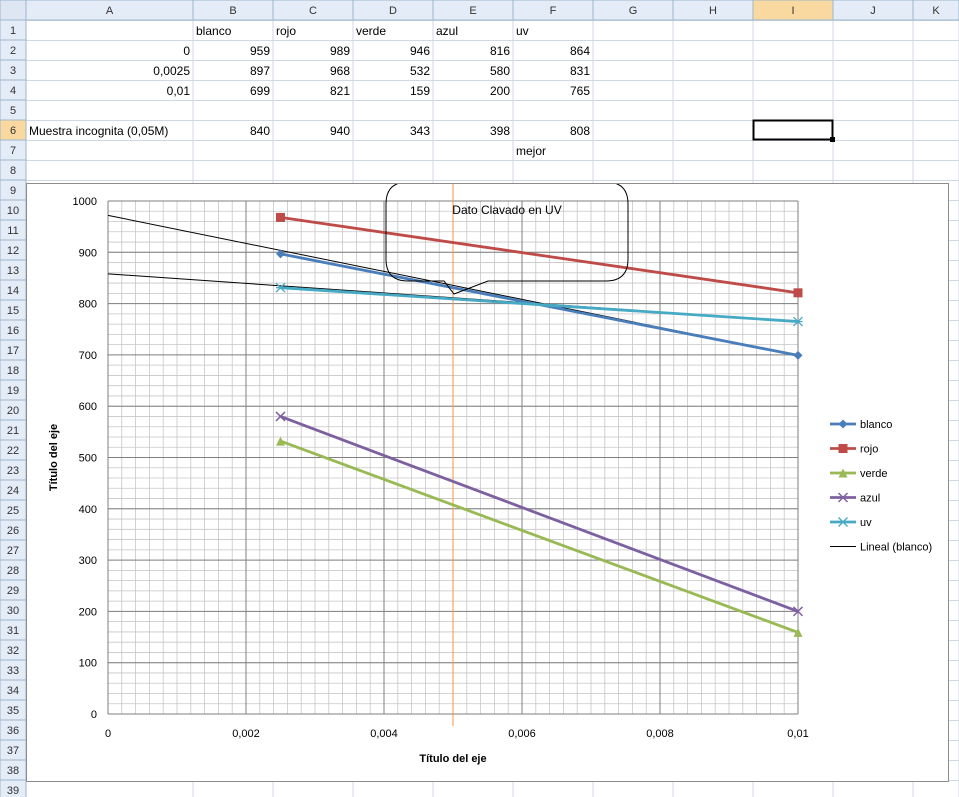 The height and width of the screenshot is (797, 959). What do you see at coordinates (340, 91) in the screenshot?
I see `data-cell: 821` at bounding box center [340, 91].